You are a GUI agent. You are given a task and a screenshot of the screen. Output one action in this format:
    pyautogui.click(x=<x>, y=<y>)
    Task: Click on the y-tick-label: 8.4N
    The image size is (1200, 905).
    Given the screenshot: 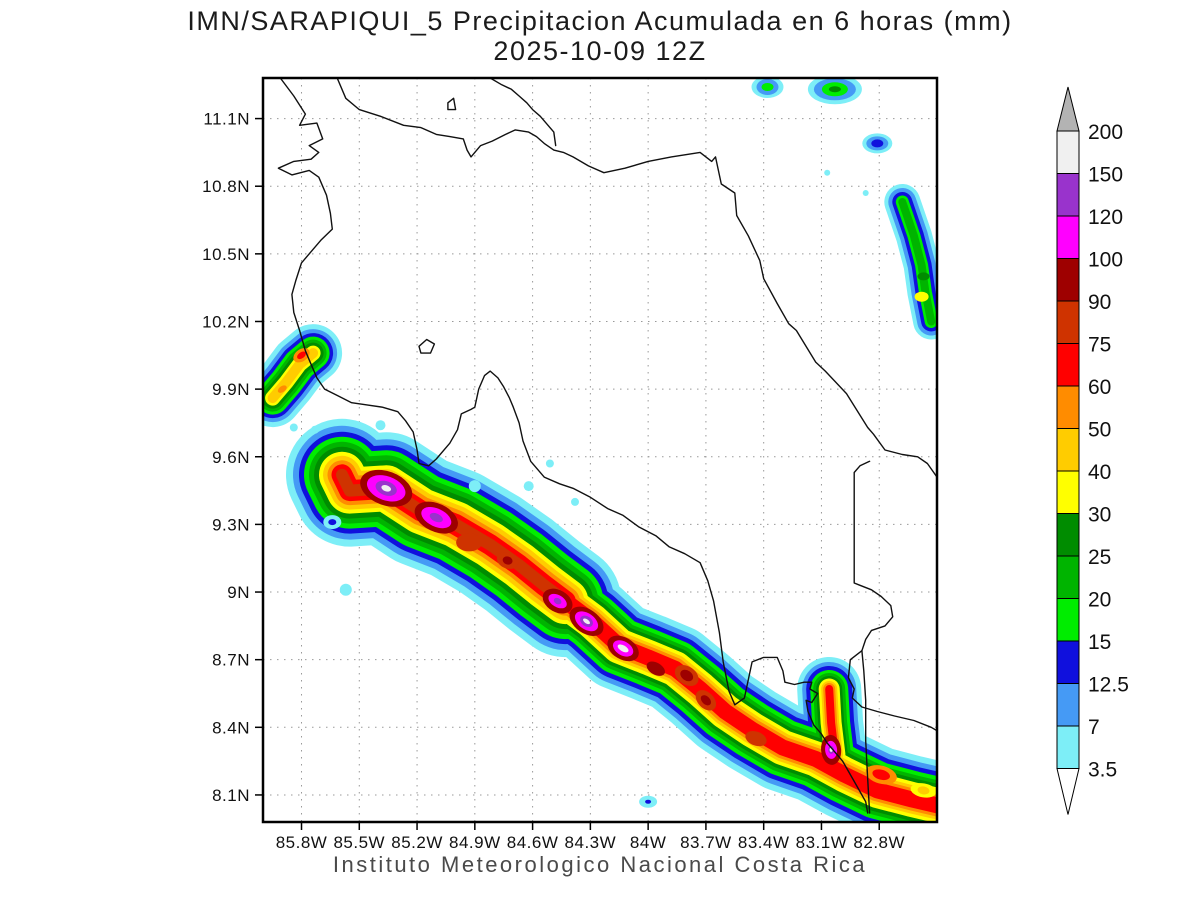 What is the action you would take?
    pyautogui.click(x=231, y=727)
    